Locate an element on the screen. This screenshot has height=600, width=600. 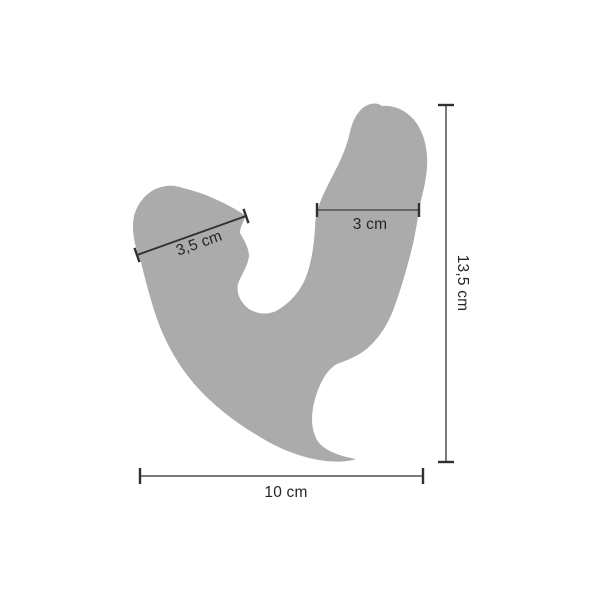
total-width-label: 10 cm is located at coordinates (285, 492).